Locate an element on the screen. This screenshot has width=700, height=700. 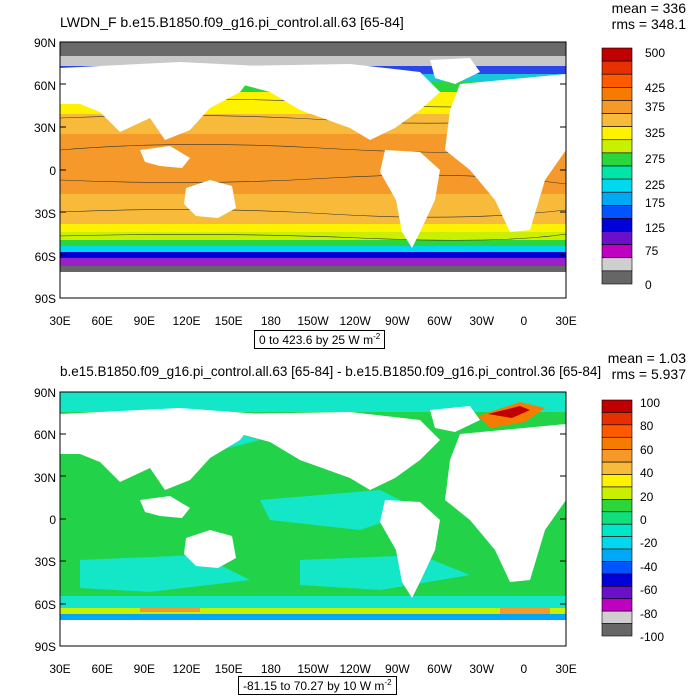
colorbar-label: 225 is located at coordinates (655, 185).